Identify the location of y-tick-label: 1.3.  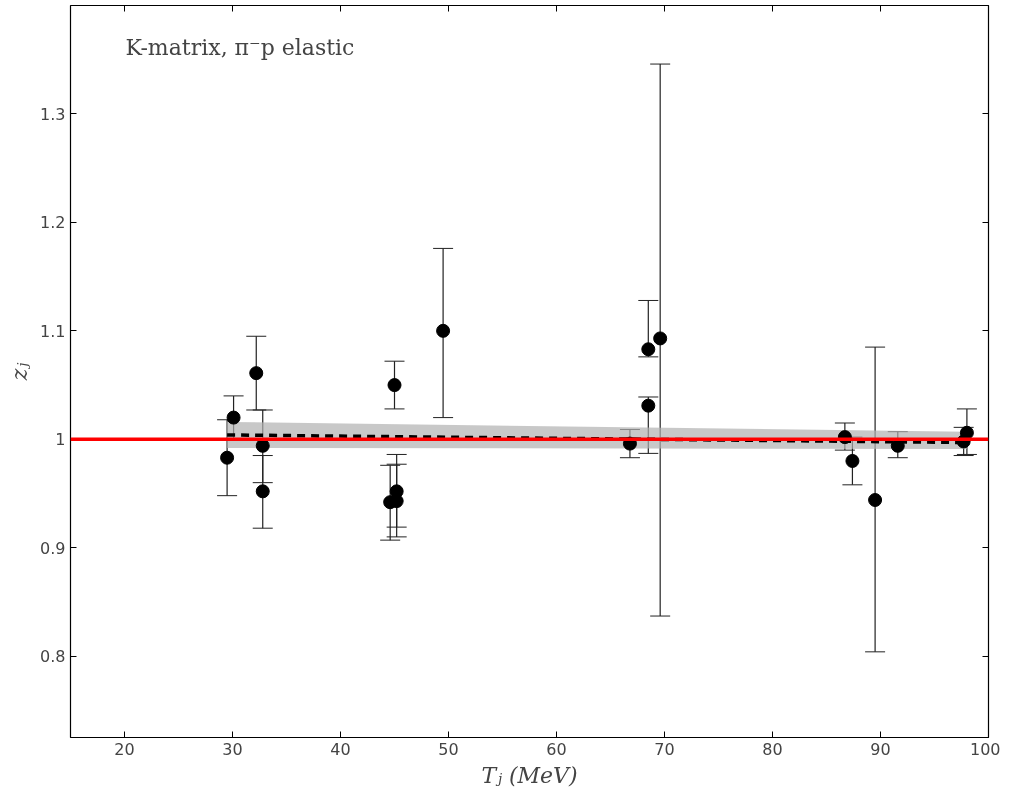
(53, 114).